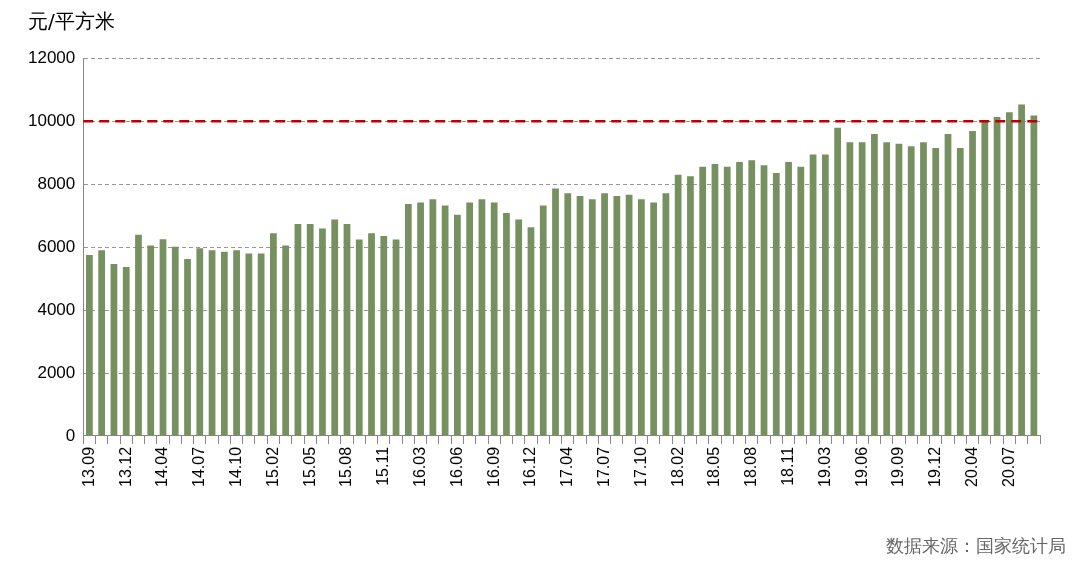 The width and height of the screenshot is (1080, 578). What do you see at coordinates (677, 467) in the screenshot?
I see `x-tick-label: 18.02` at bounding box center [677, 467].